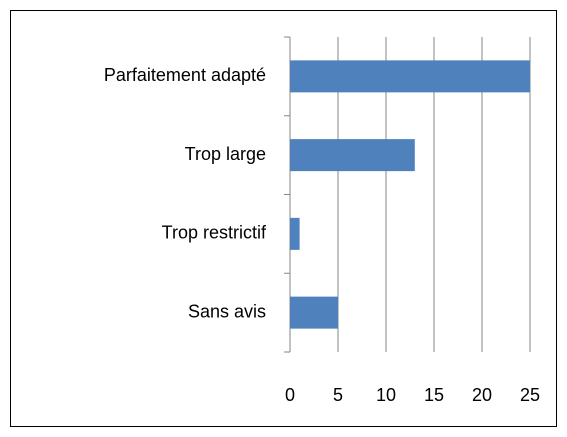 The image size is (567, 437). What do you see at coordinates (386, 395) in the screenshot?
I see `x-tick-label: 10` at bounding box center [386, 395].